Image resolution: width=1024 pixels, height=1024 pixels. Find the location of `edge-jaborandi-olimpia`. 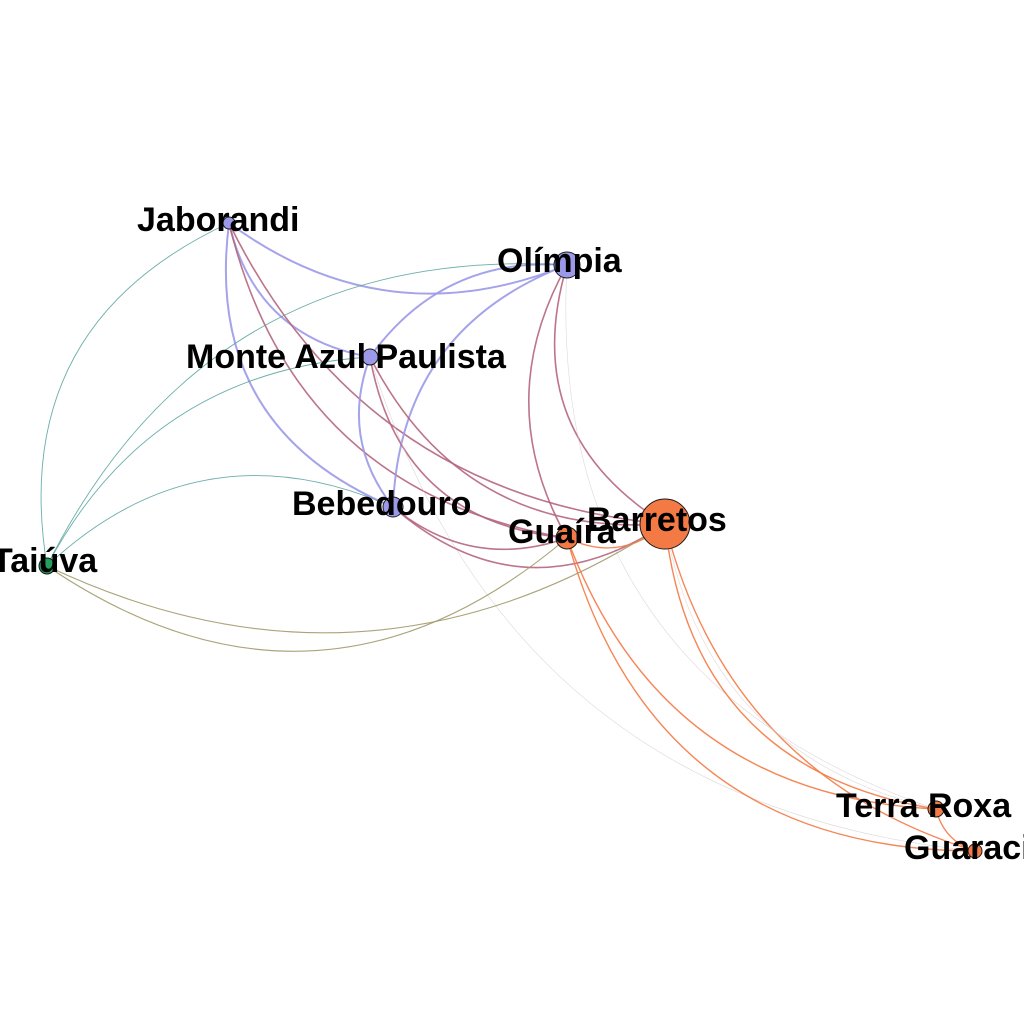

edge-jaborandi-olimpia is located at coordinates (398, 258).